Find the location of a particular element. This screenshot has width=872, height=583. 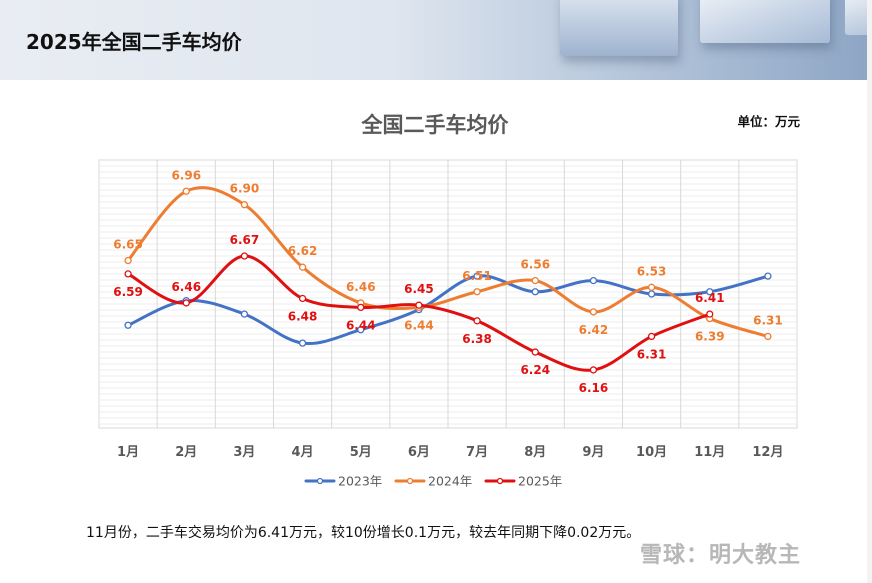

page-title: 2025年全国二手车均价 is located at coordinates (134, 42).